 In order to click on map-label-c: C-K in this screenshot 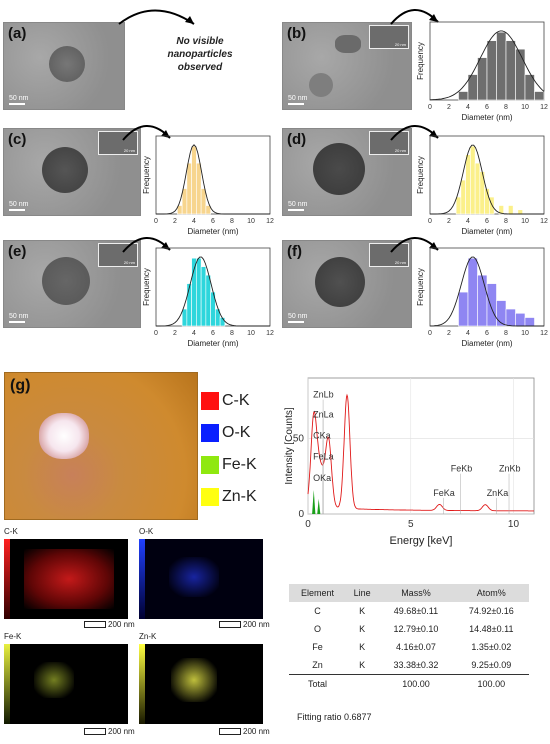, I will do `click(11, 531)`.